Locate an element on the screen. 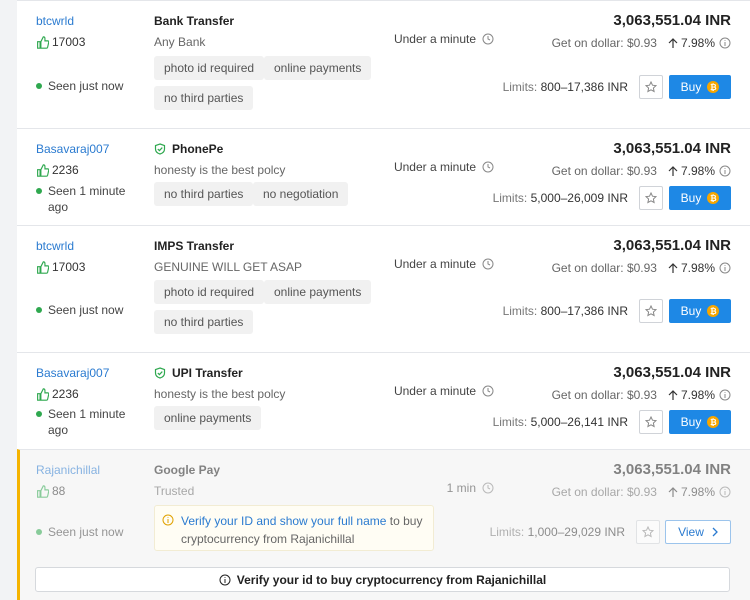 The width and height of the screenshot is (750, 600). payment-method: IMPS Transfer is located at coordinates (194, 246).